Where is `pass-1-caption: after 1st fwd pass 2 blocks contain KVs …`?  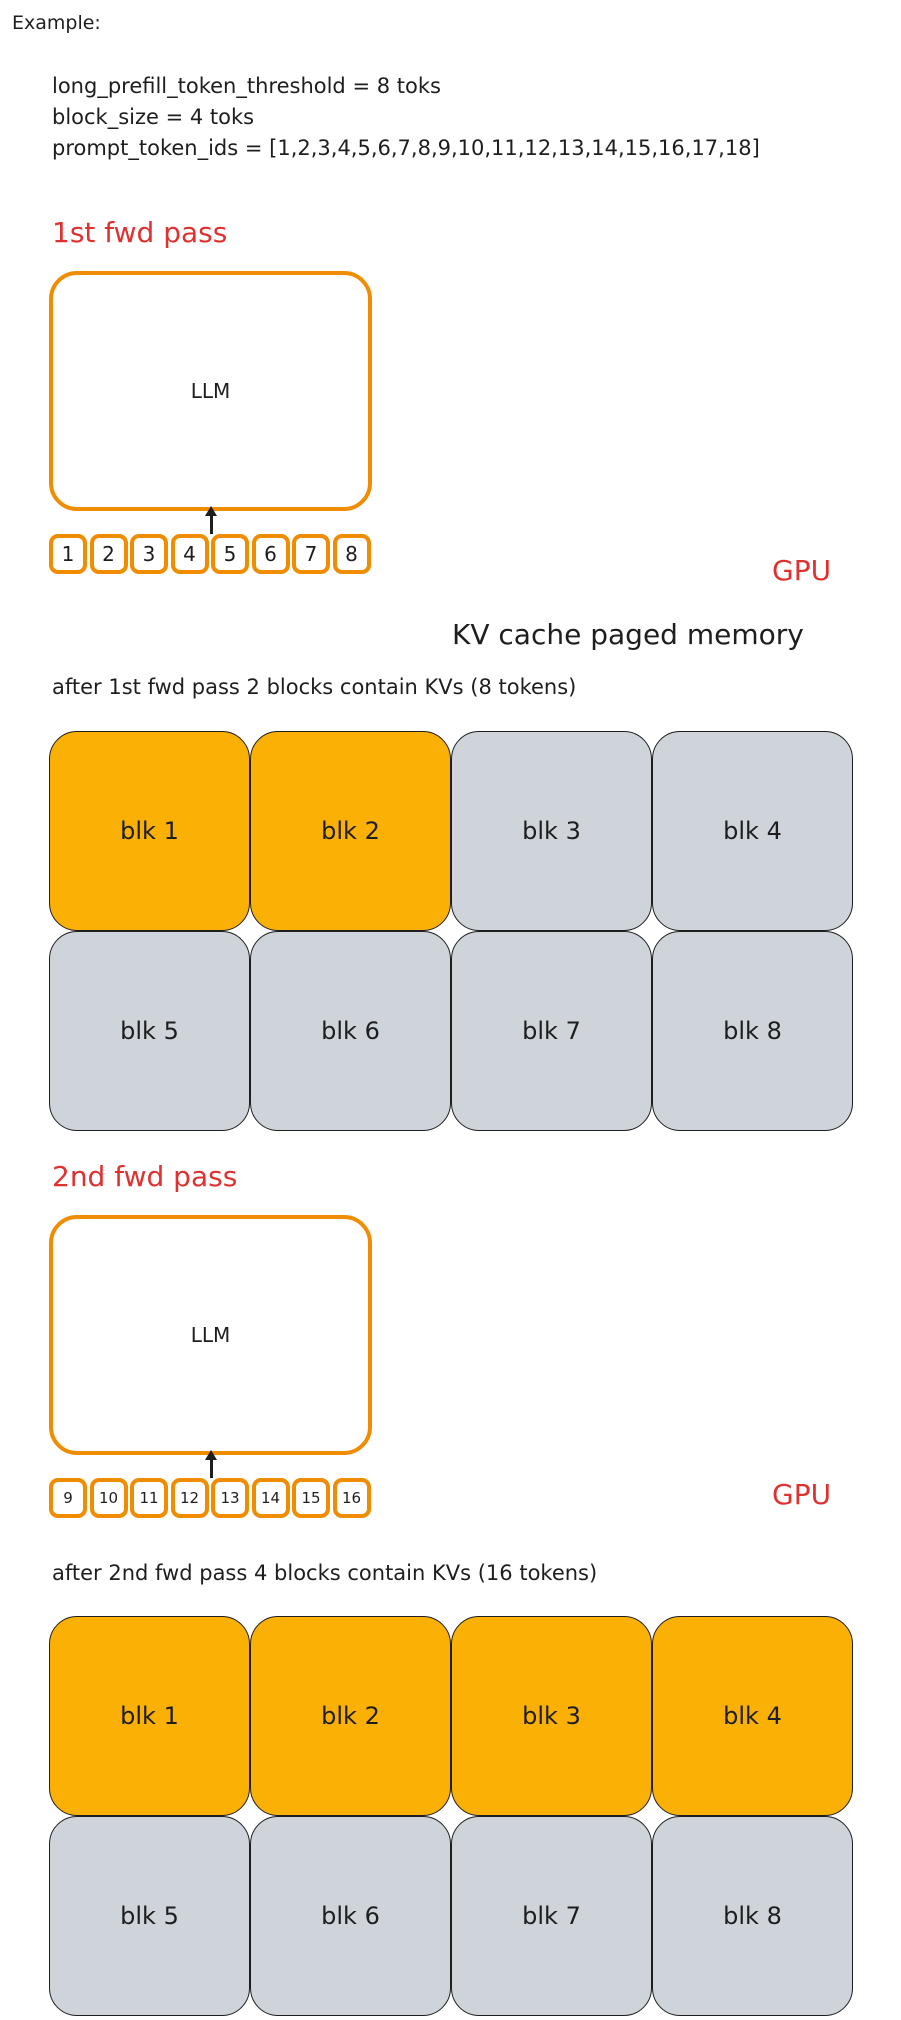 pass-1-caption: after 1st fwd pass 2 blocks contain KVs … is located at coordinates (314, 687).